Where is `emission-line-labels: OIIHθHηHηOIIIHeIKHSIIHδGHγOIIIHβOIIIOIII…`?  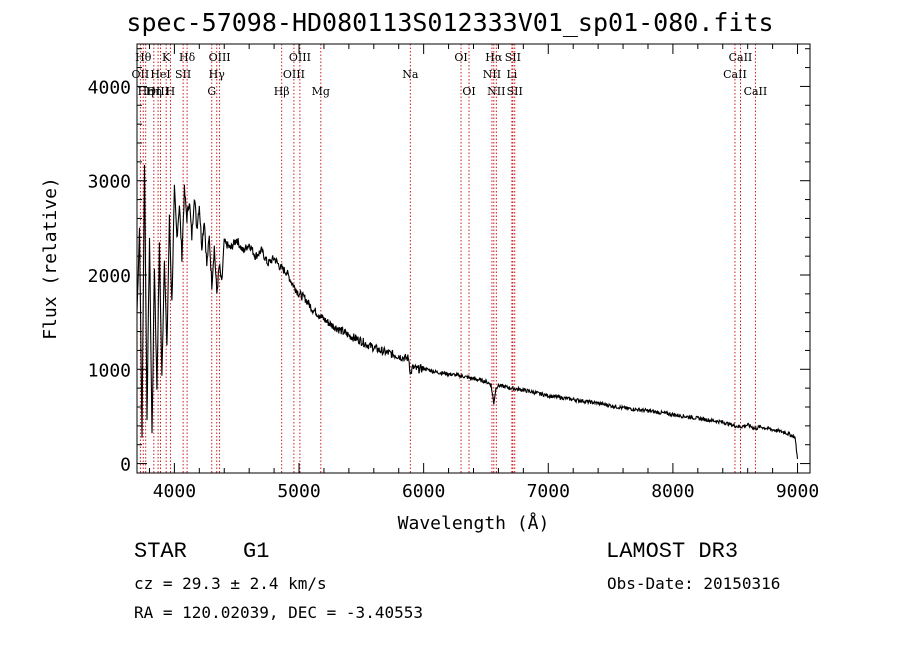
emission-line-labels: OIIHθHηHηOIIIHeIKHSIIHδGHγOIIIHβOIIIOIII… is located at coordinates (450, 74).